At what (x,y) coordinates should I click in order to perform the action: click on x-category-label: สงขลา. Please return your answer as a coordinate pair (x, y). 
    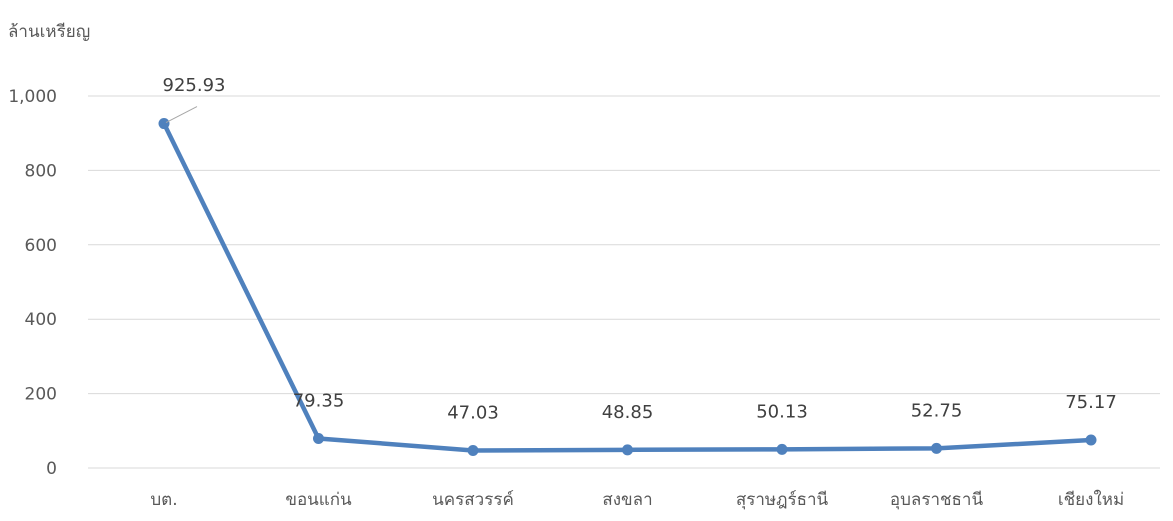
    Looking at the image, I should click on (627, 500).